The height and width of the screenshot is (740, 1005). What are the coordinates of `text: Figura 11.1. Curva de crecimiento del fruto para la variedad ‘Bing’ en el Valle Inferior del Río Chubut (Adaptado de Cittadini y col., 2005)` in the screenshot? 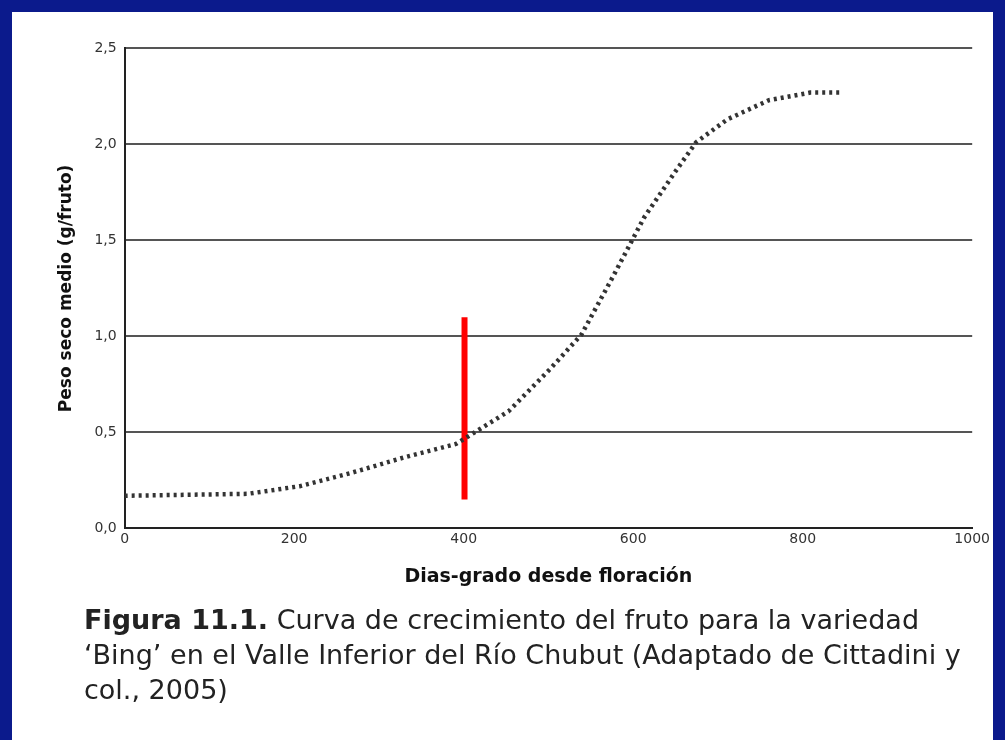 It's located at (522, 654).